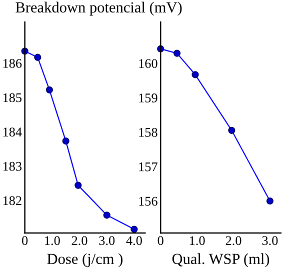 The image size is (292, 273). What do you see at coordinates (12, 63) in the screenshot?
I see `y-tick-label: 186` at bounding box center [12, 63].